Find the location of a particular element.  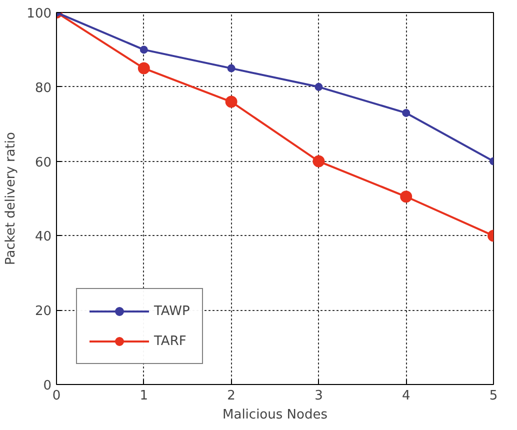

x-tick-label: 2 is located at coordinates (231, 396).